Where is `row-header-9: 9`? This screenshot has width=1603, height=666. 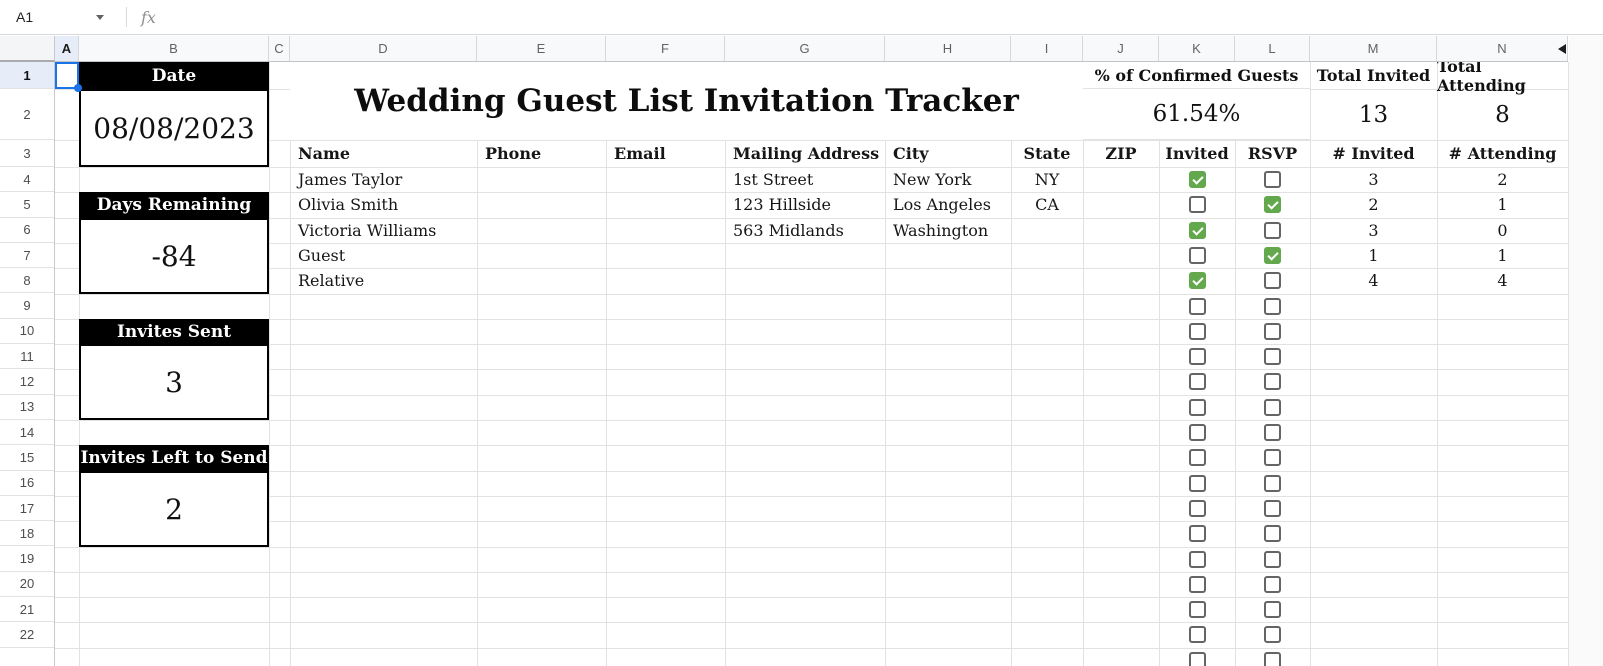 row-header-9: 9 is located at coordinates (27, 306).